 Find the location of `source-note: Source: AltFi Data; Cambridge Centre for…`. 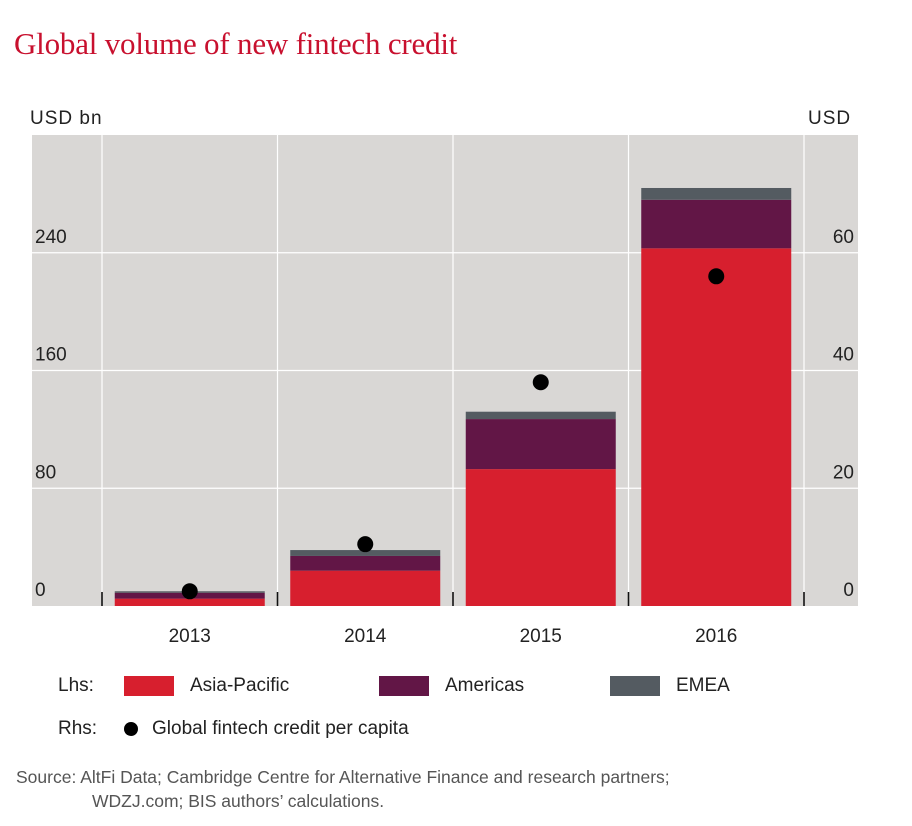

source-note: Source: AltFi Data; Cambridge Centre for… is located at coordinates (343, 789).